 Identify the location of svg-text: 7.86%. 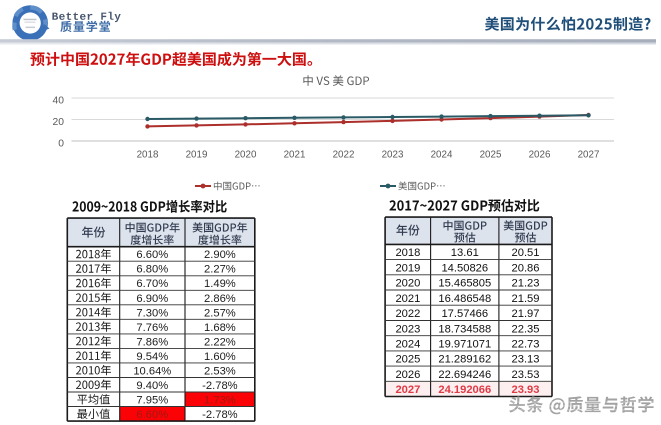
(152, 342).